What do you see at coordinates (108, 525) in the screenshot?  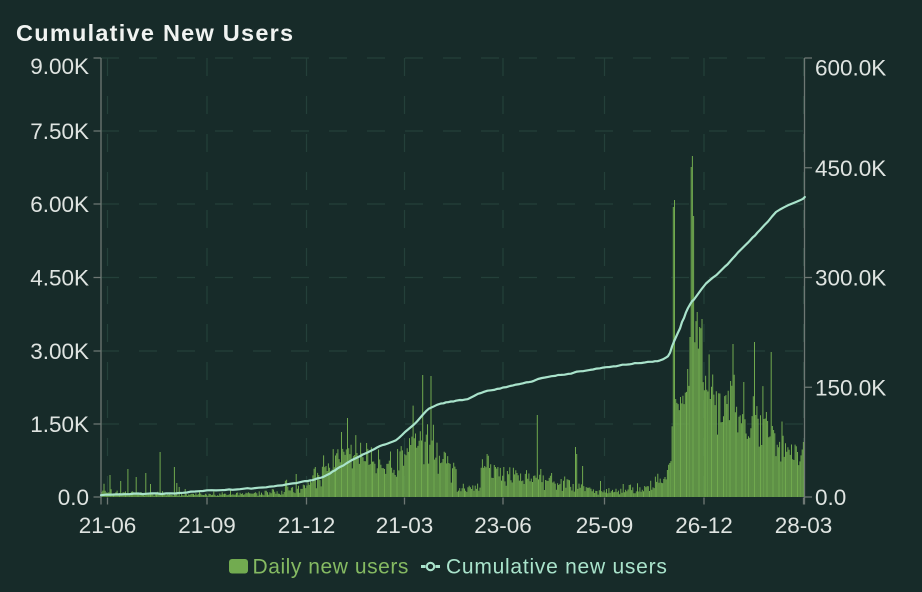 I see `svg-text: 21-06` at bounding box center [108, 525].